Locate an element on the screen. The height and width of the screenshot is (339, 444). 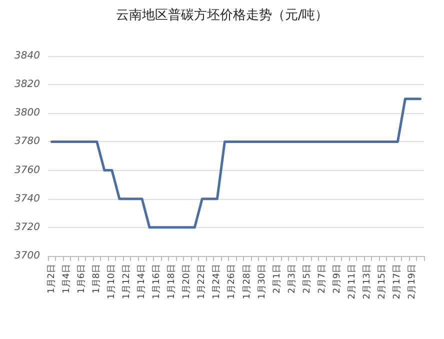
y-tick-label: 3800 is located at coordinates (27, 113).